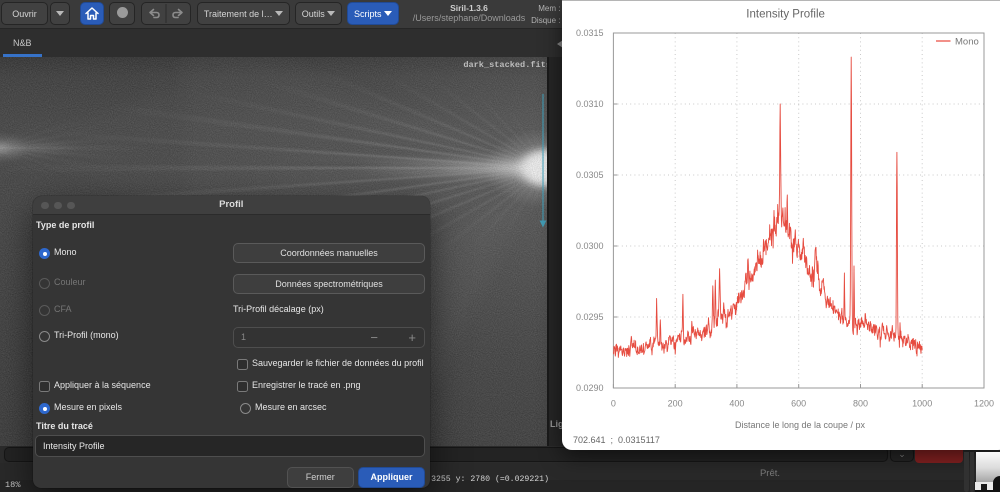 The width and height of the screenshot is (1000, 492). Describe the element at coordinates (613, 404) in the screenshot. I see `svg-text: 0` at that location.